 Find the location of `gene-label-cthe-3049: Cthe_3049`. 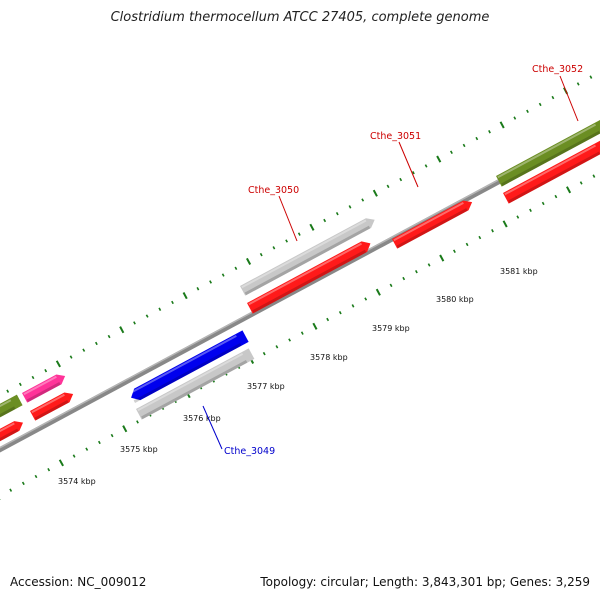

gene-label-cthe-3049: Cthe_3049 is located at coordinates (249, 451).